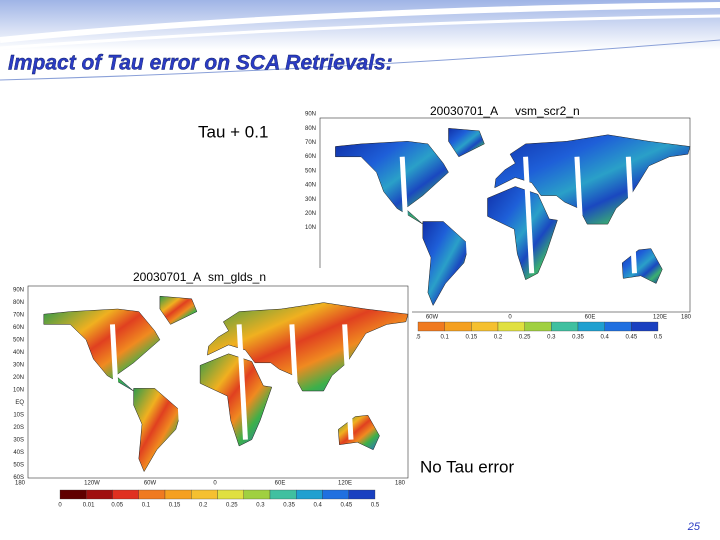 This screenshot has height=540, width=720. What do you see at coordinates (18, 428) in the screenshot?
I see `lat-label: 20S` at bounding box center [18, 428].